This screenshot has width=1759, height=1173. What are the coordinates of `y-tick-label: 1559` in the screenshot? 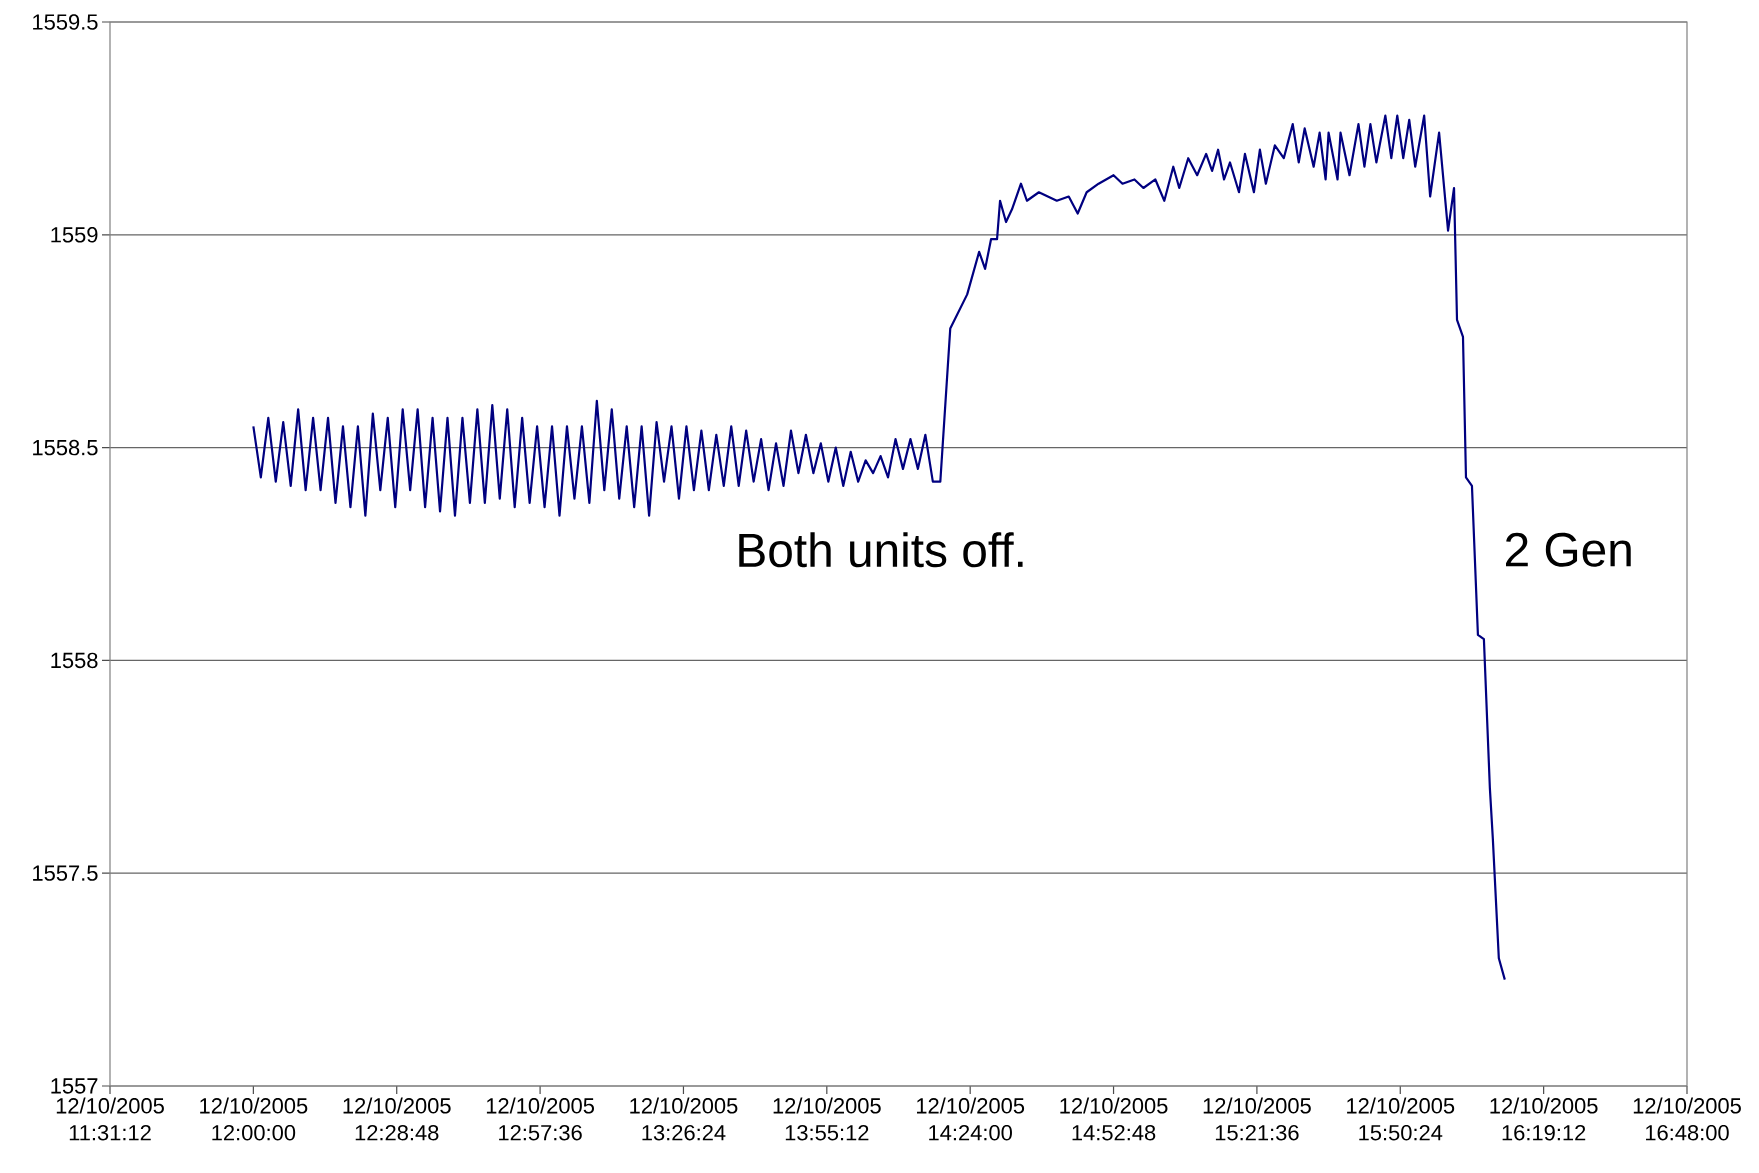 It's located at (74, 235).